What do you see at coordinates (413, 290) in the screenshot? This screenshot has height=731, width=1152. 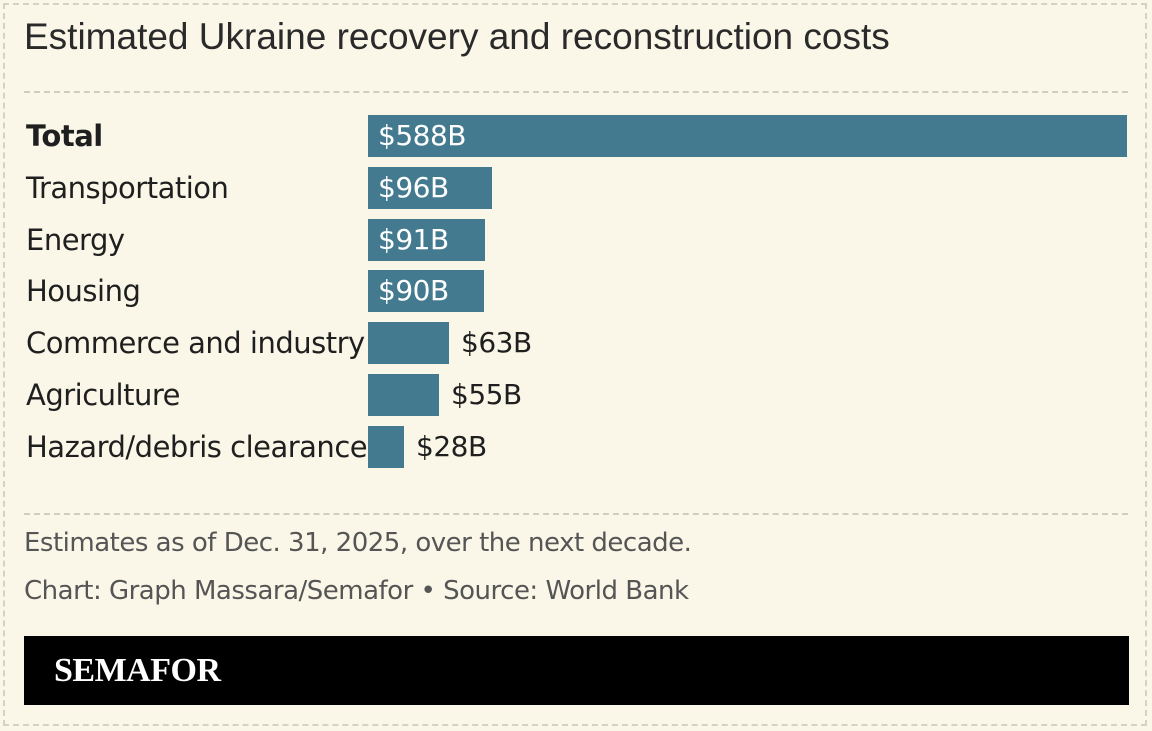 I see `value-label: $90B` at bounding box center [413, 290].